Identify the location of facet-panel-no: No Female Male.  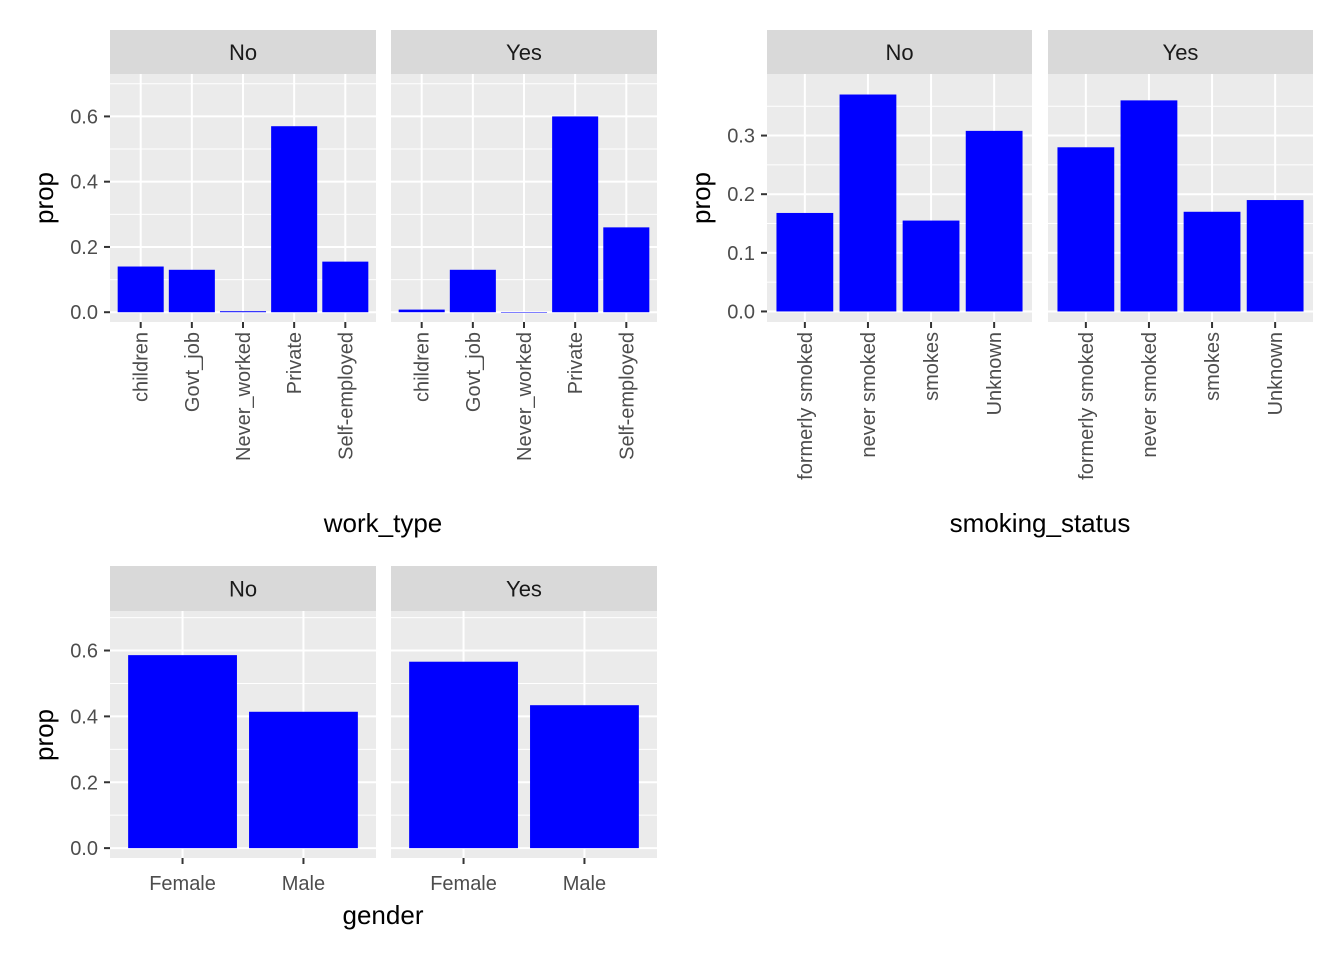
(243, 730).